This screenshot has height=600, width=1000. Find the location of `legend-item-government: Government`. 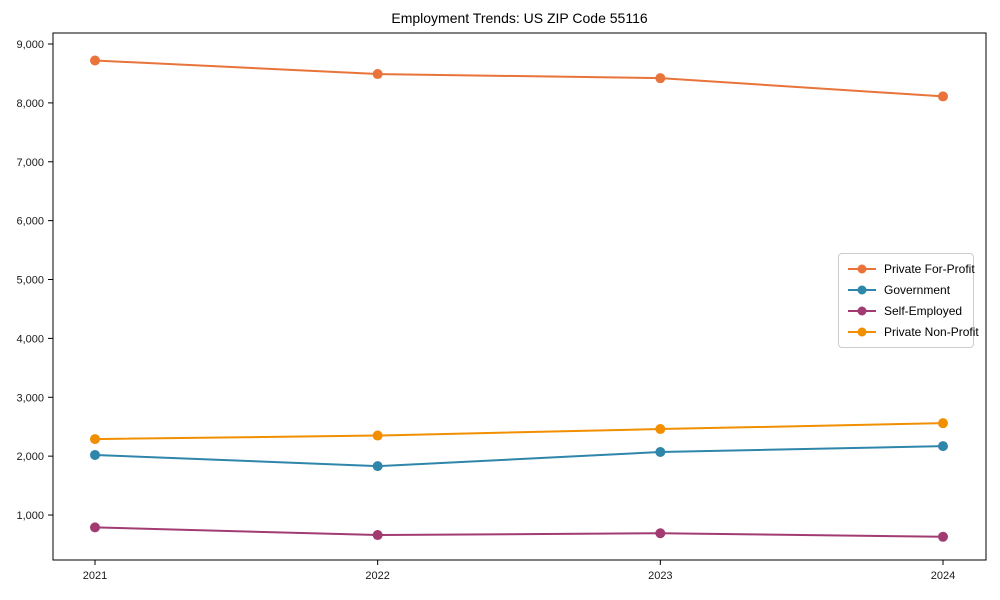

legend-item-government: Government is located at coordinates (905, 290).